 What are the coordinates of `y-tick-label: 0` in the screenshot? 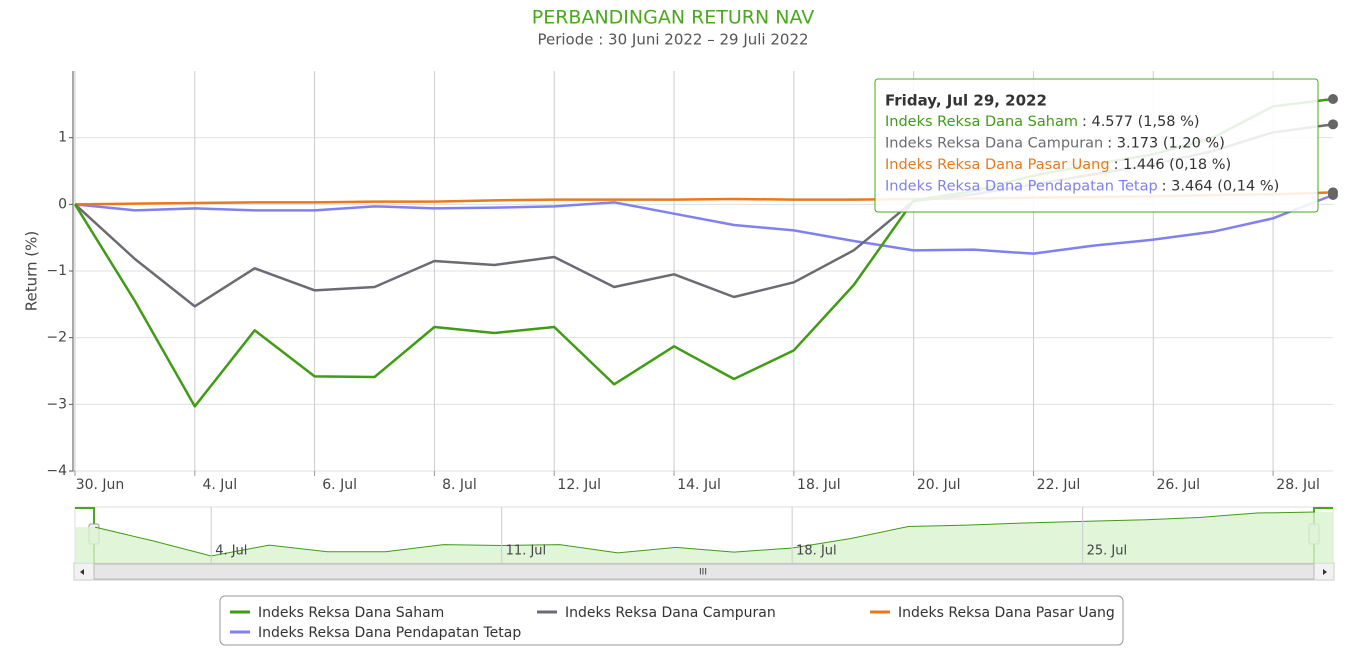 It's located at (62, 204).